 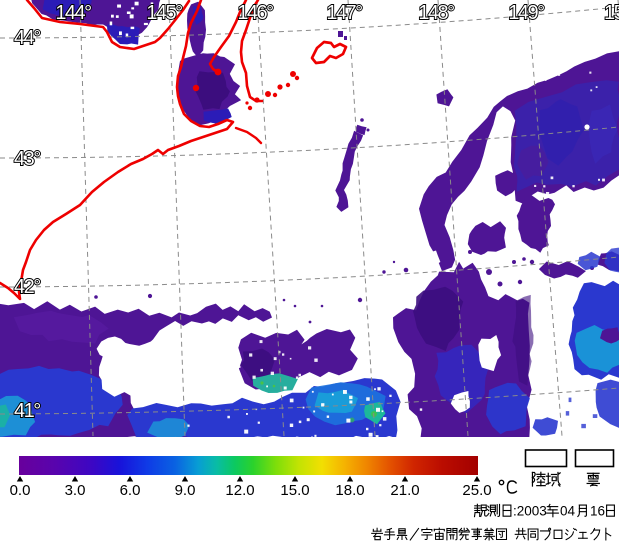 What do you see at coordinates (75, 490) in the screenshot?
I see `svg-text: 3.0` at bounding box center [75, 490].